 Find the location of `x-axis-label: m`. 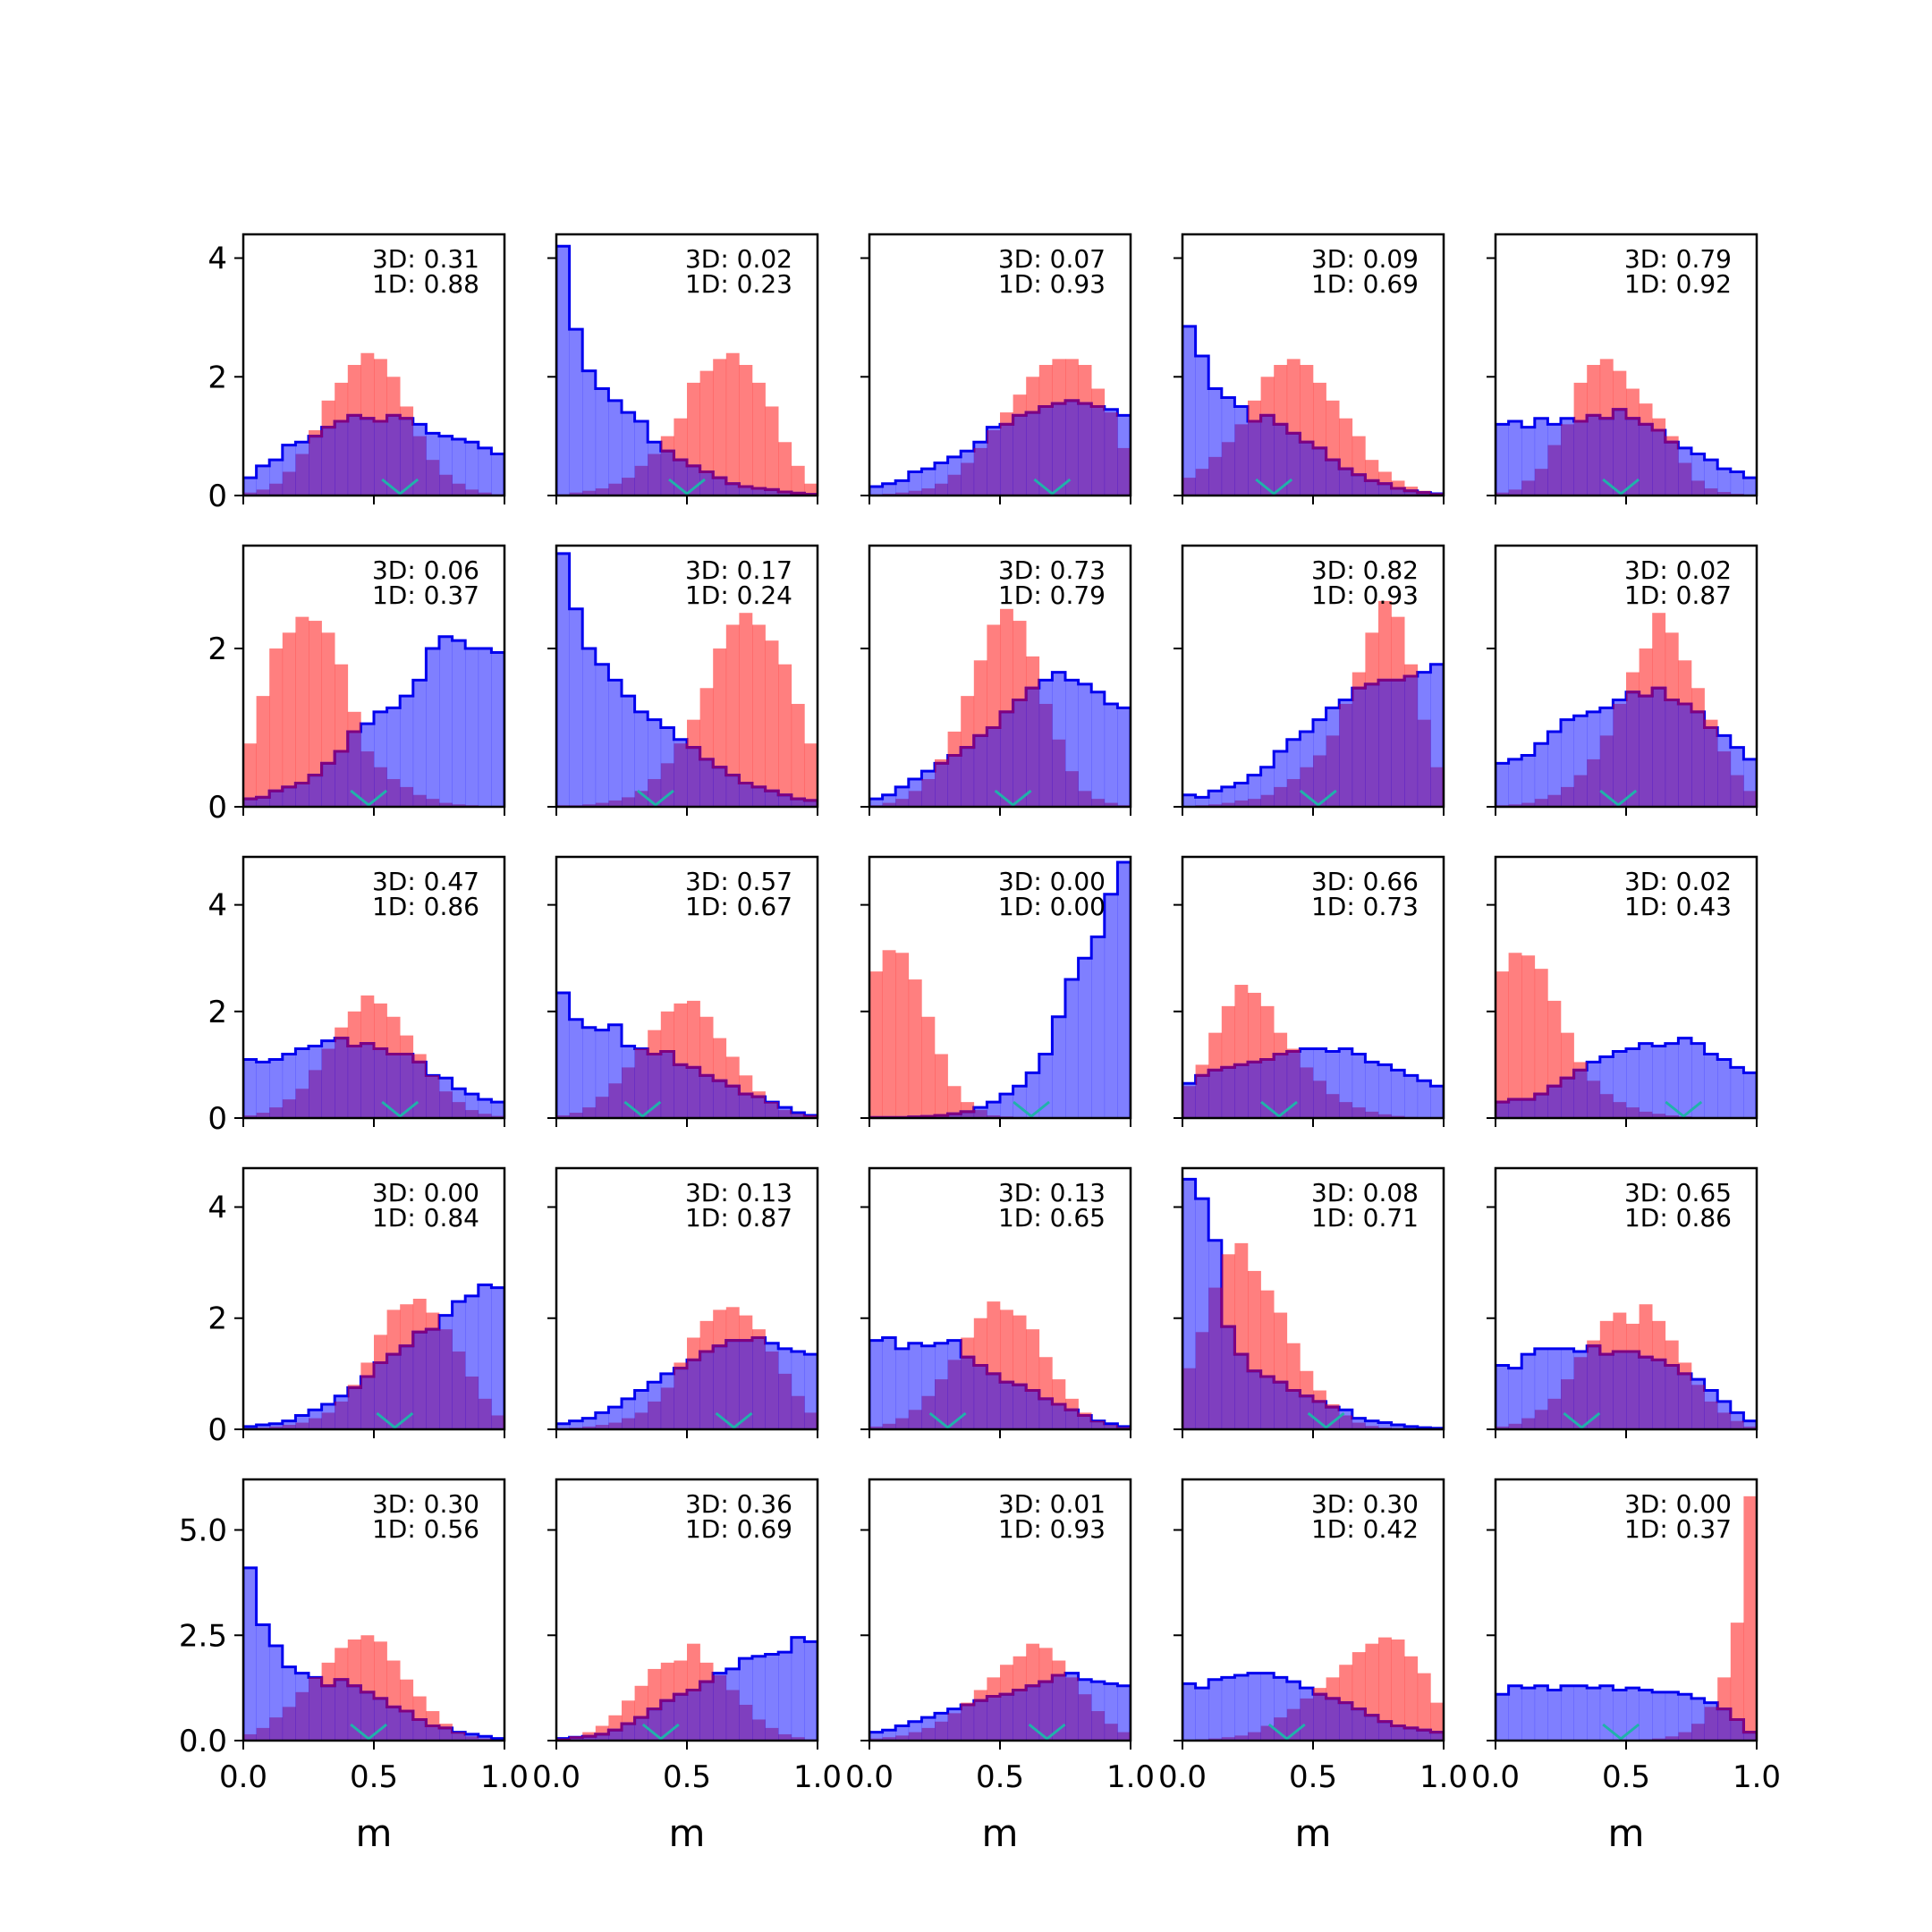

x-axis-label: m is located at coordinates (1626, 1833).